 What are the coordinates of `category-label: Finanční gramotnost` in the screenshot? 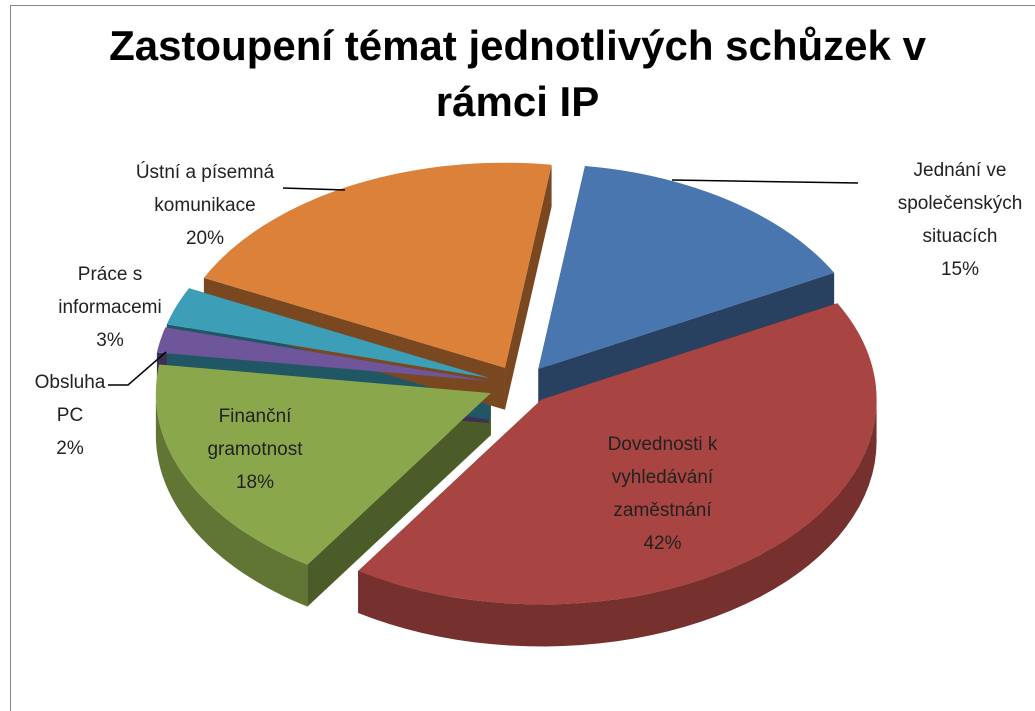 It's located at (255, 433).